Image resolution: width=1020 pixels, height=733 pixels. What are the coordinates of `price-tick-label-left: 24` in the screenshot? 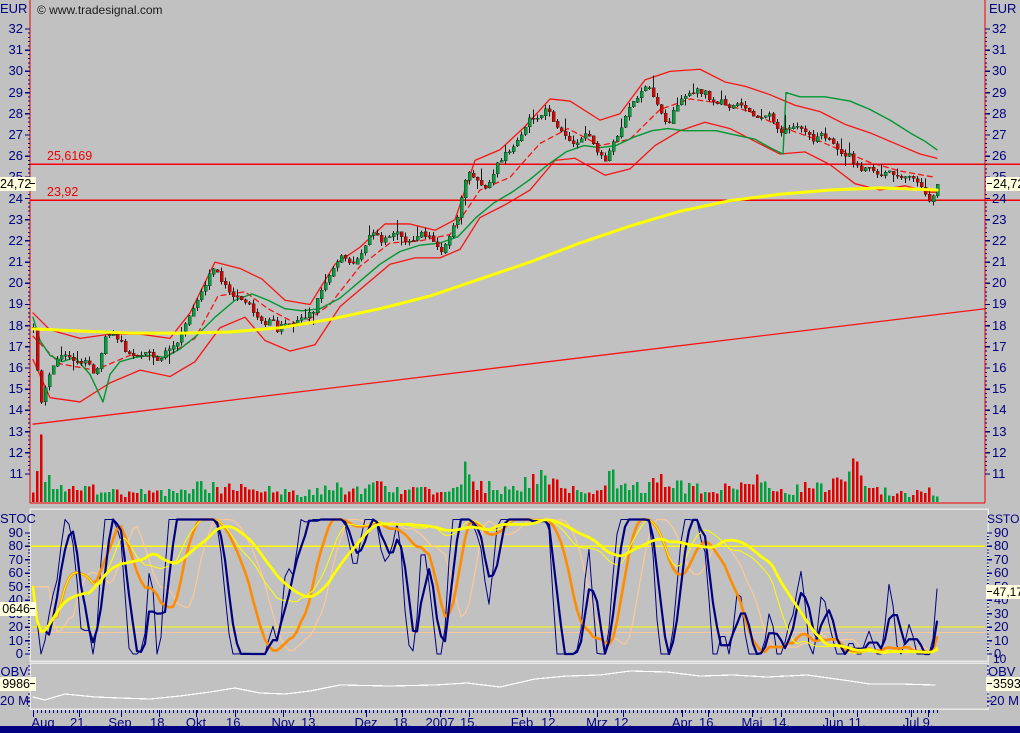 It's located at (15, 198).